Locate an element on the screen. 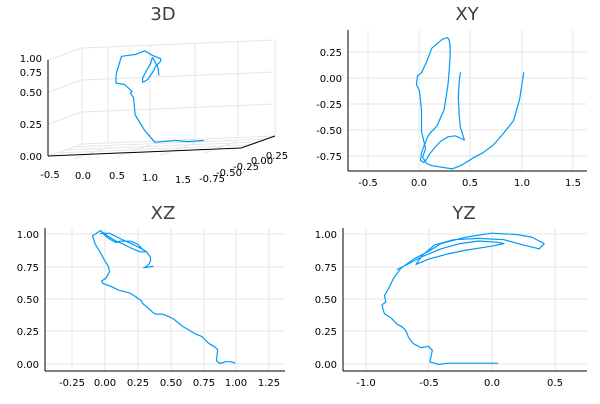  panel-xz-axes is located at coordinates (164, 300).